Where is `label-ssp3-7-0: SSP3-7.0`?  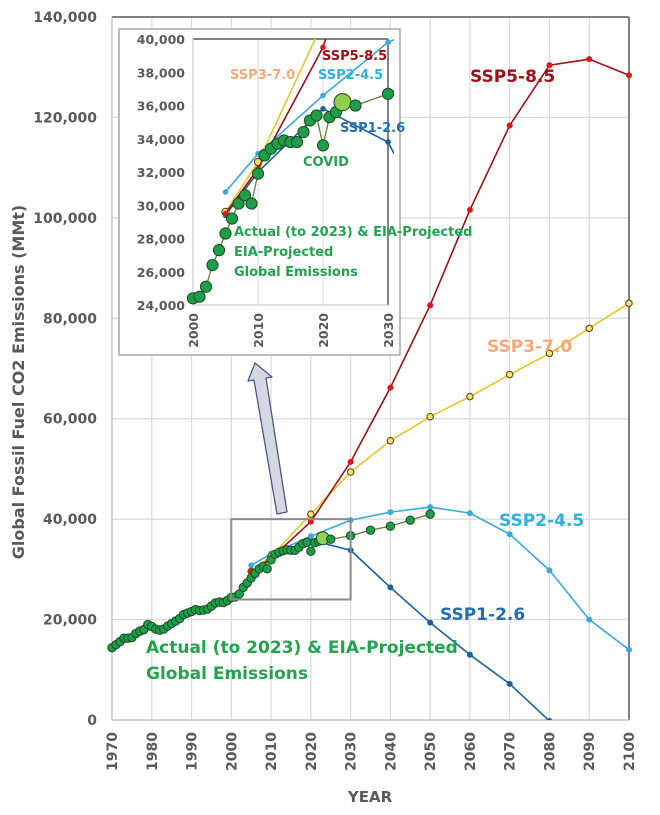 label-ssp3-7-0: SSP3-7.0 is located at coordinates (529, 347).